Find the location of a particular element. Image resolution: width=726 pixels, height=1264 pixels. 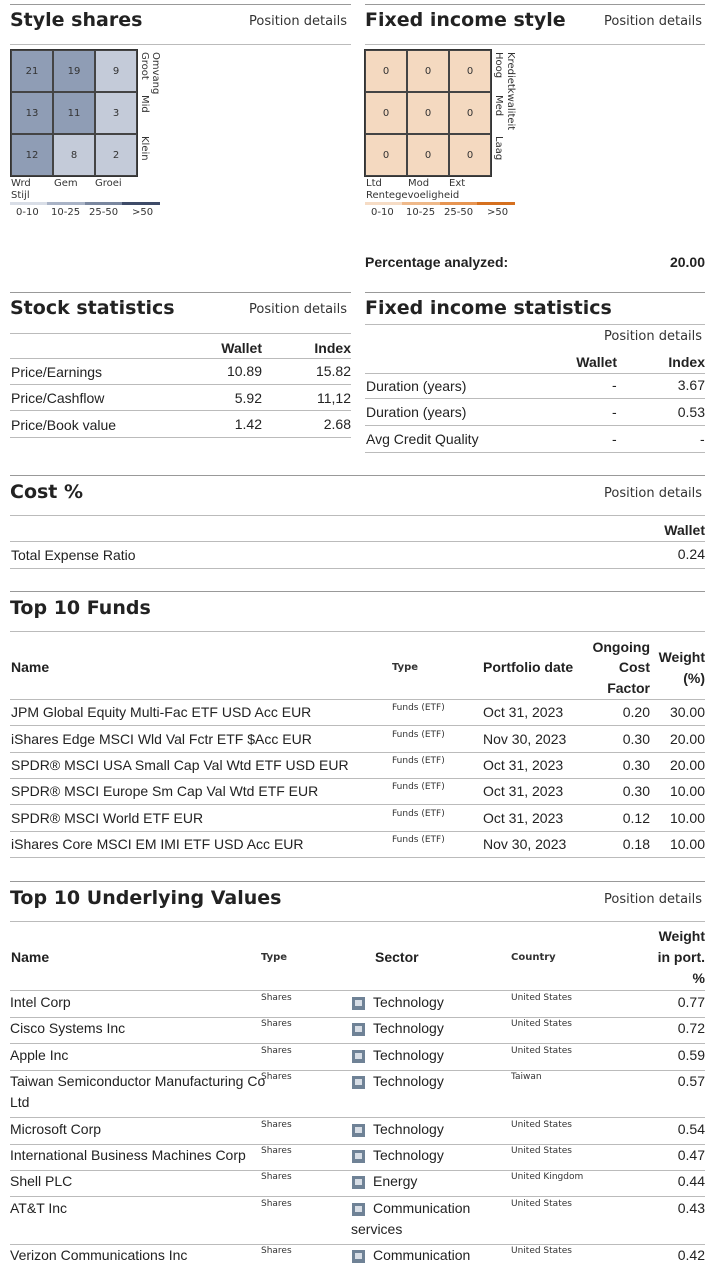

underlying-position-details-link: Position details is located at coordinates (653, 899).